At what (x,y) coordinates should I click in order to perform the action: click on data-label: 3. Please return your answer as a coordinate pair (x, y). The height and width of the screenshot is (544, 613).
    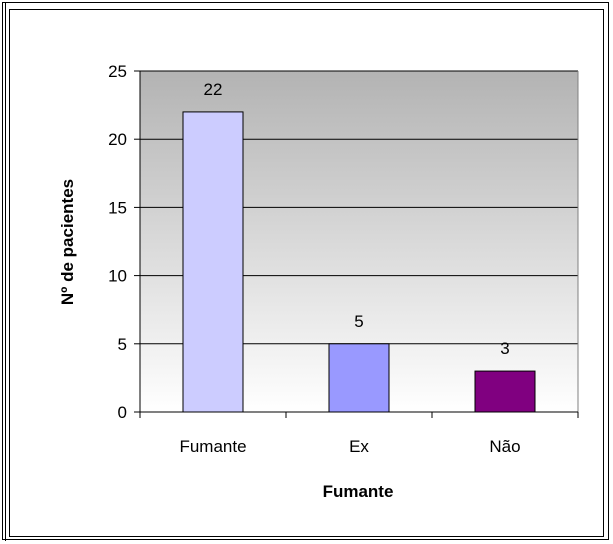
    Looking at the image, I should click on (504, 348).